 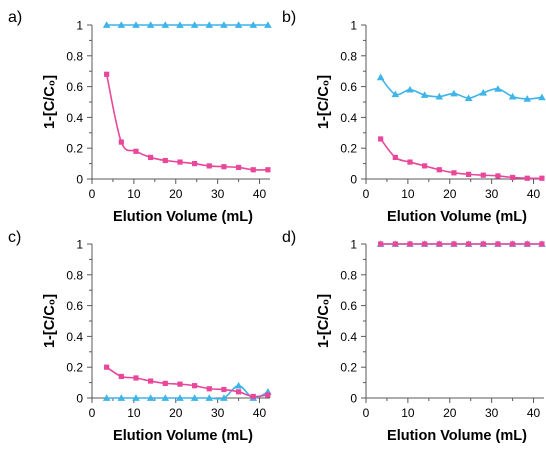 What do you see at coordinates (461, 88) in the screenshot?
I see `series-line-triangle` at bounding box center [461, 88].